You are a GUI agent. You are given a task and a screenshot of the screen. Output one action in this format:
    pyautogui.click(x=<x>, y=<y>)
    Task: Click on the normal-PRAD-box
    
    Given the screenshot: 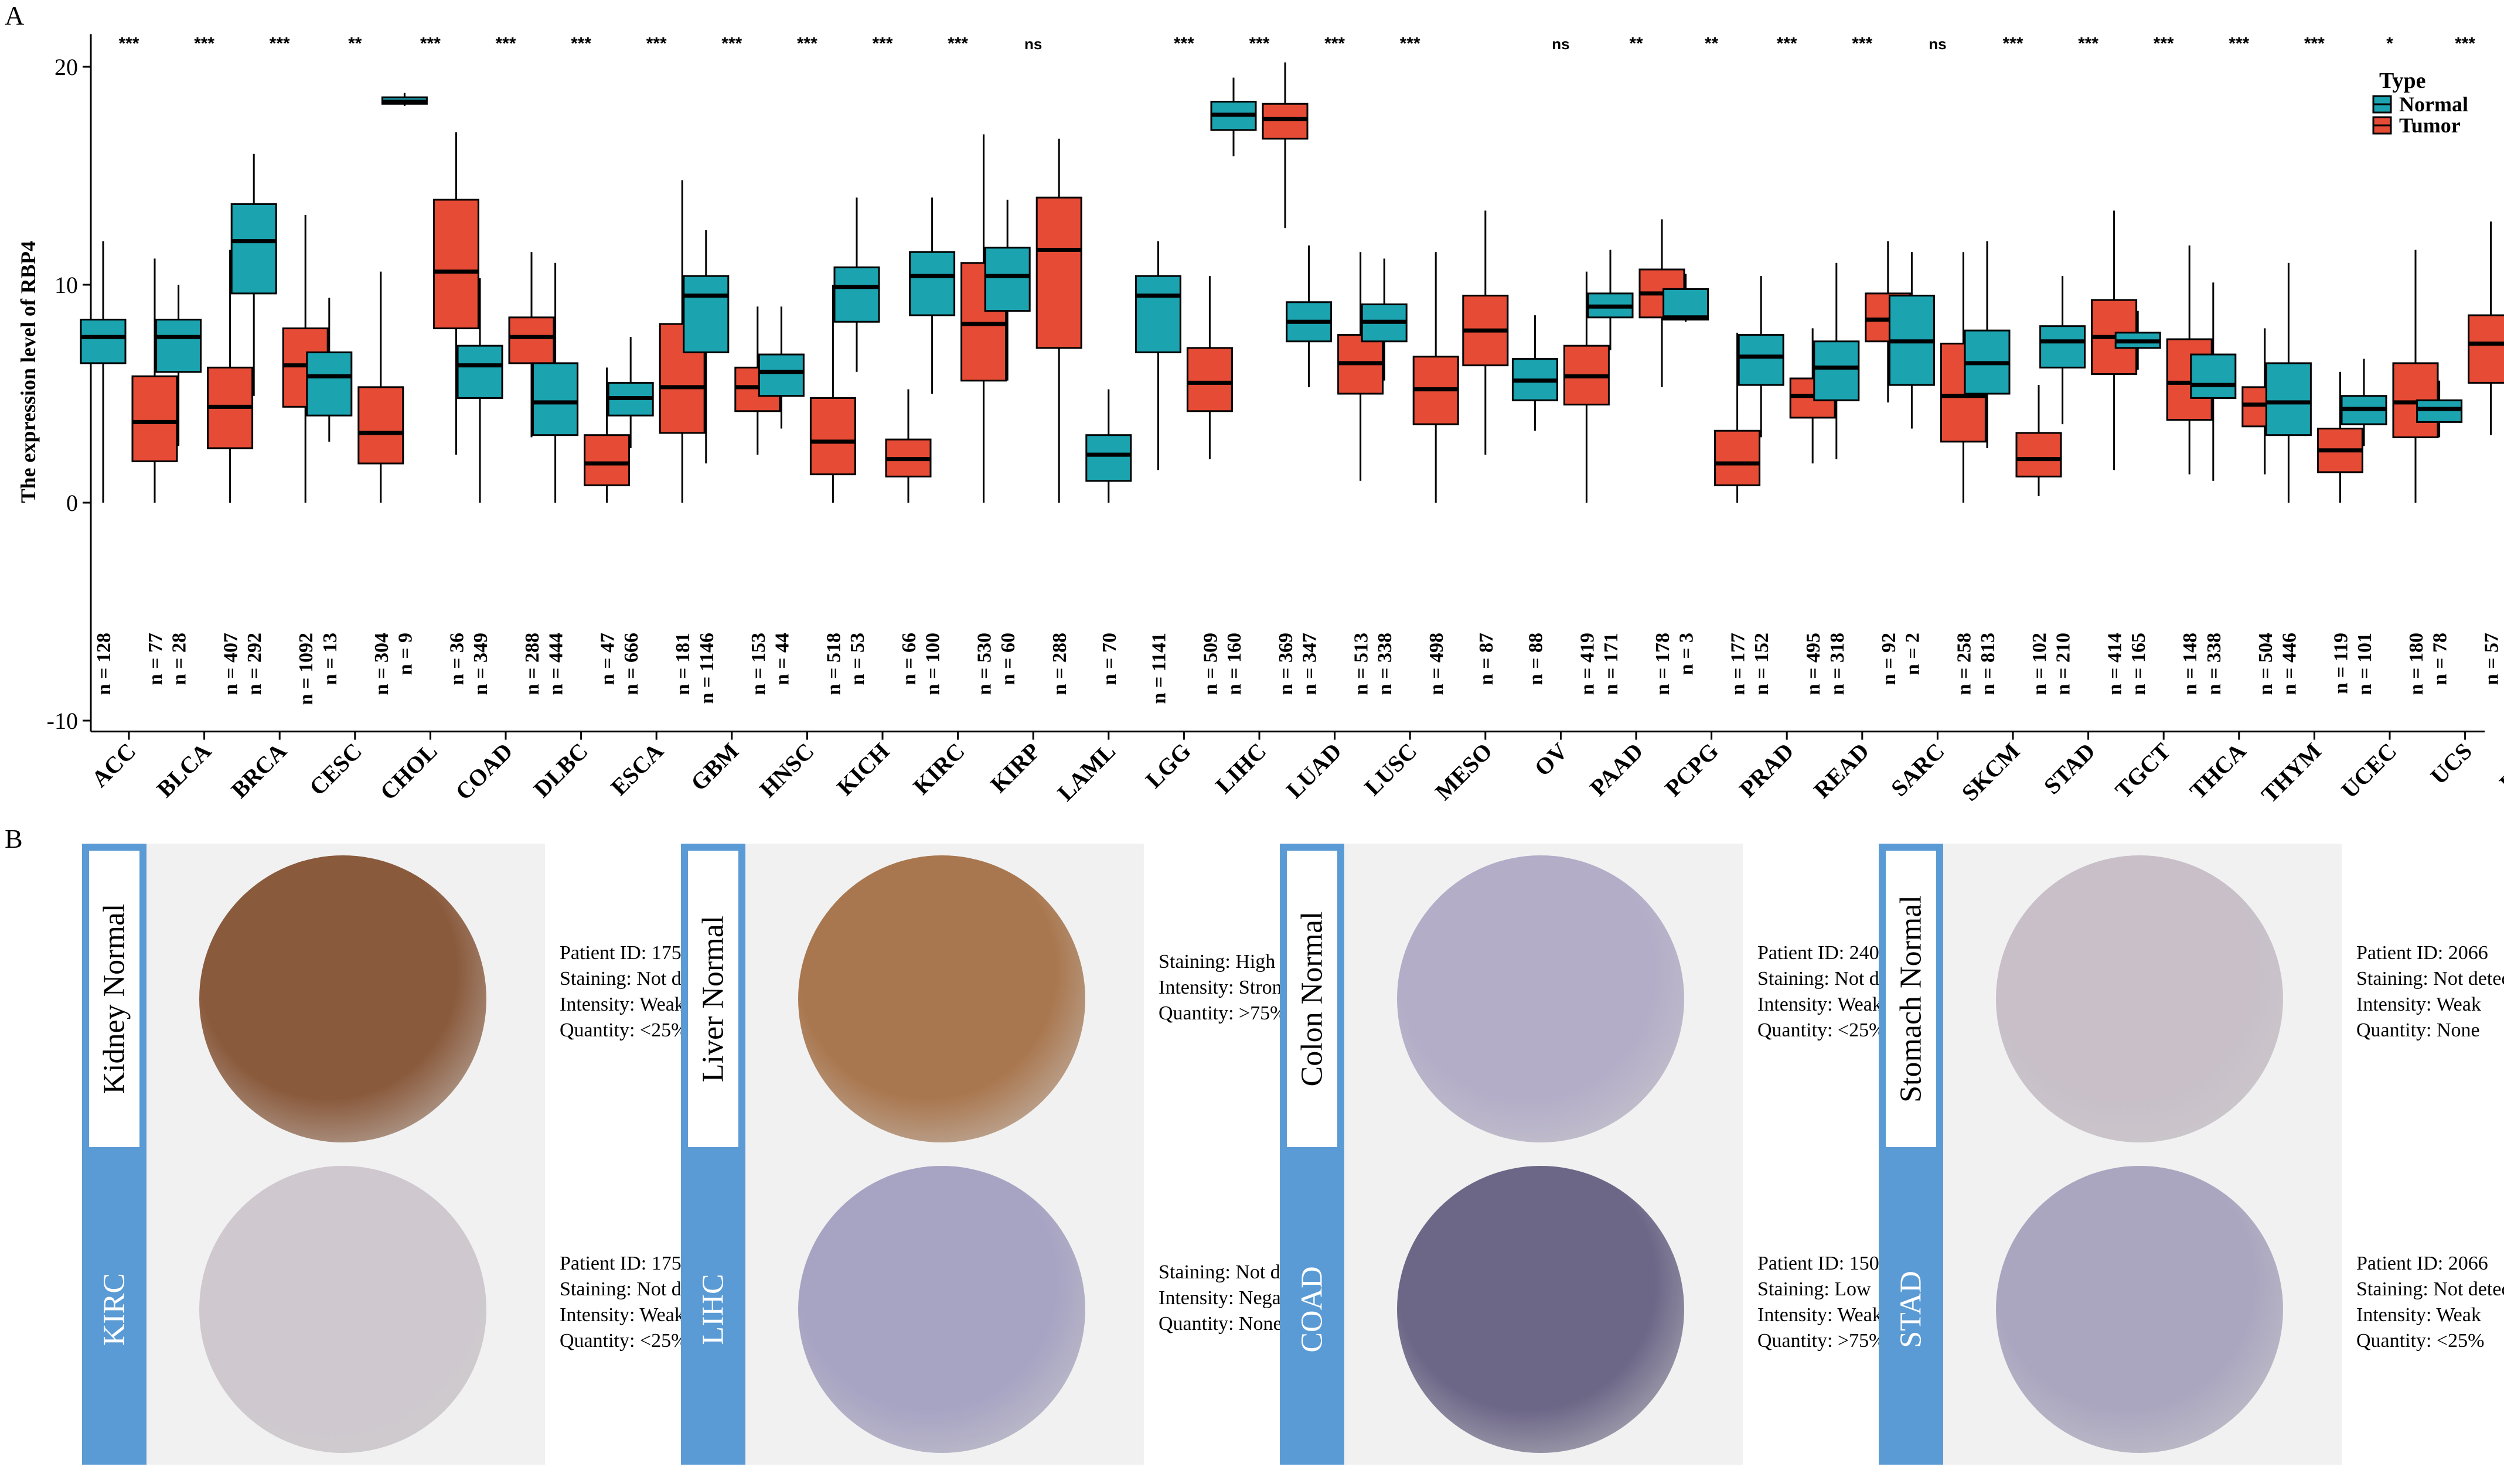 What is the action you would take?
    pyautogui.click(x=1761, y=360)
    